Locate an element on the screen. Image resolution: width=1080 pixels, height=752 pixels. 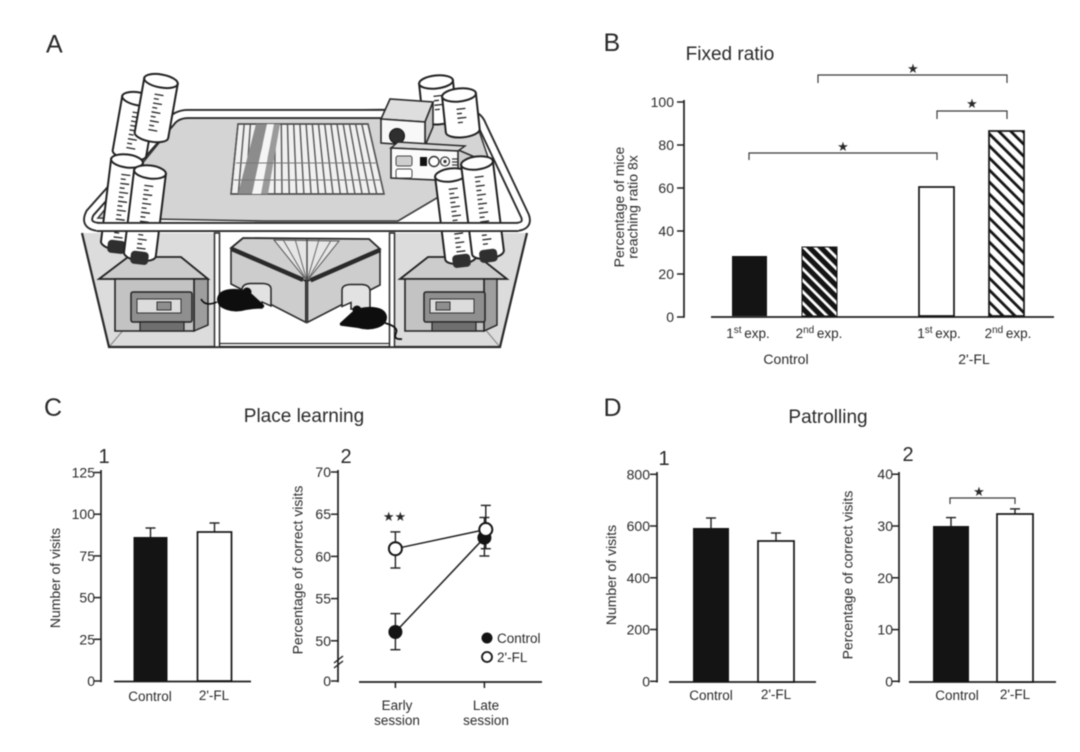
svg-text: 25 is located at coordinates (87, 639).